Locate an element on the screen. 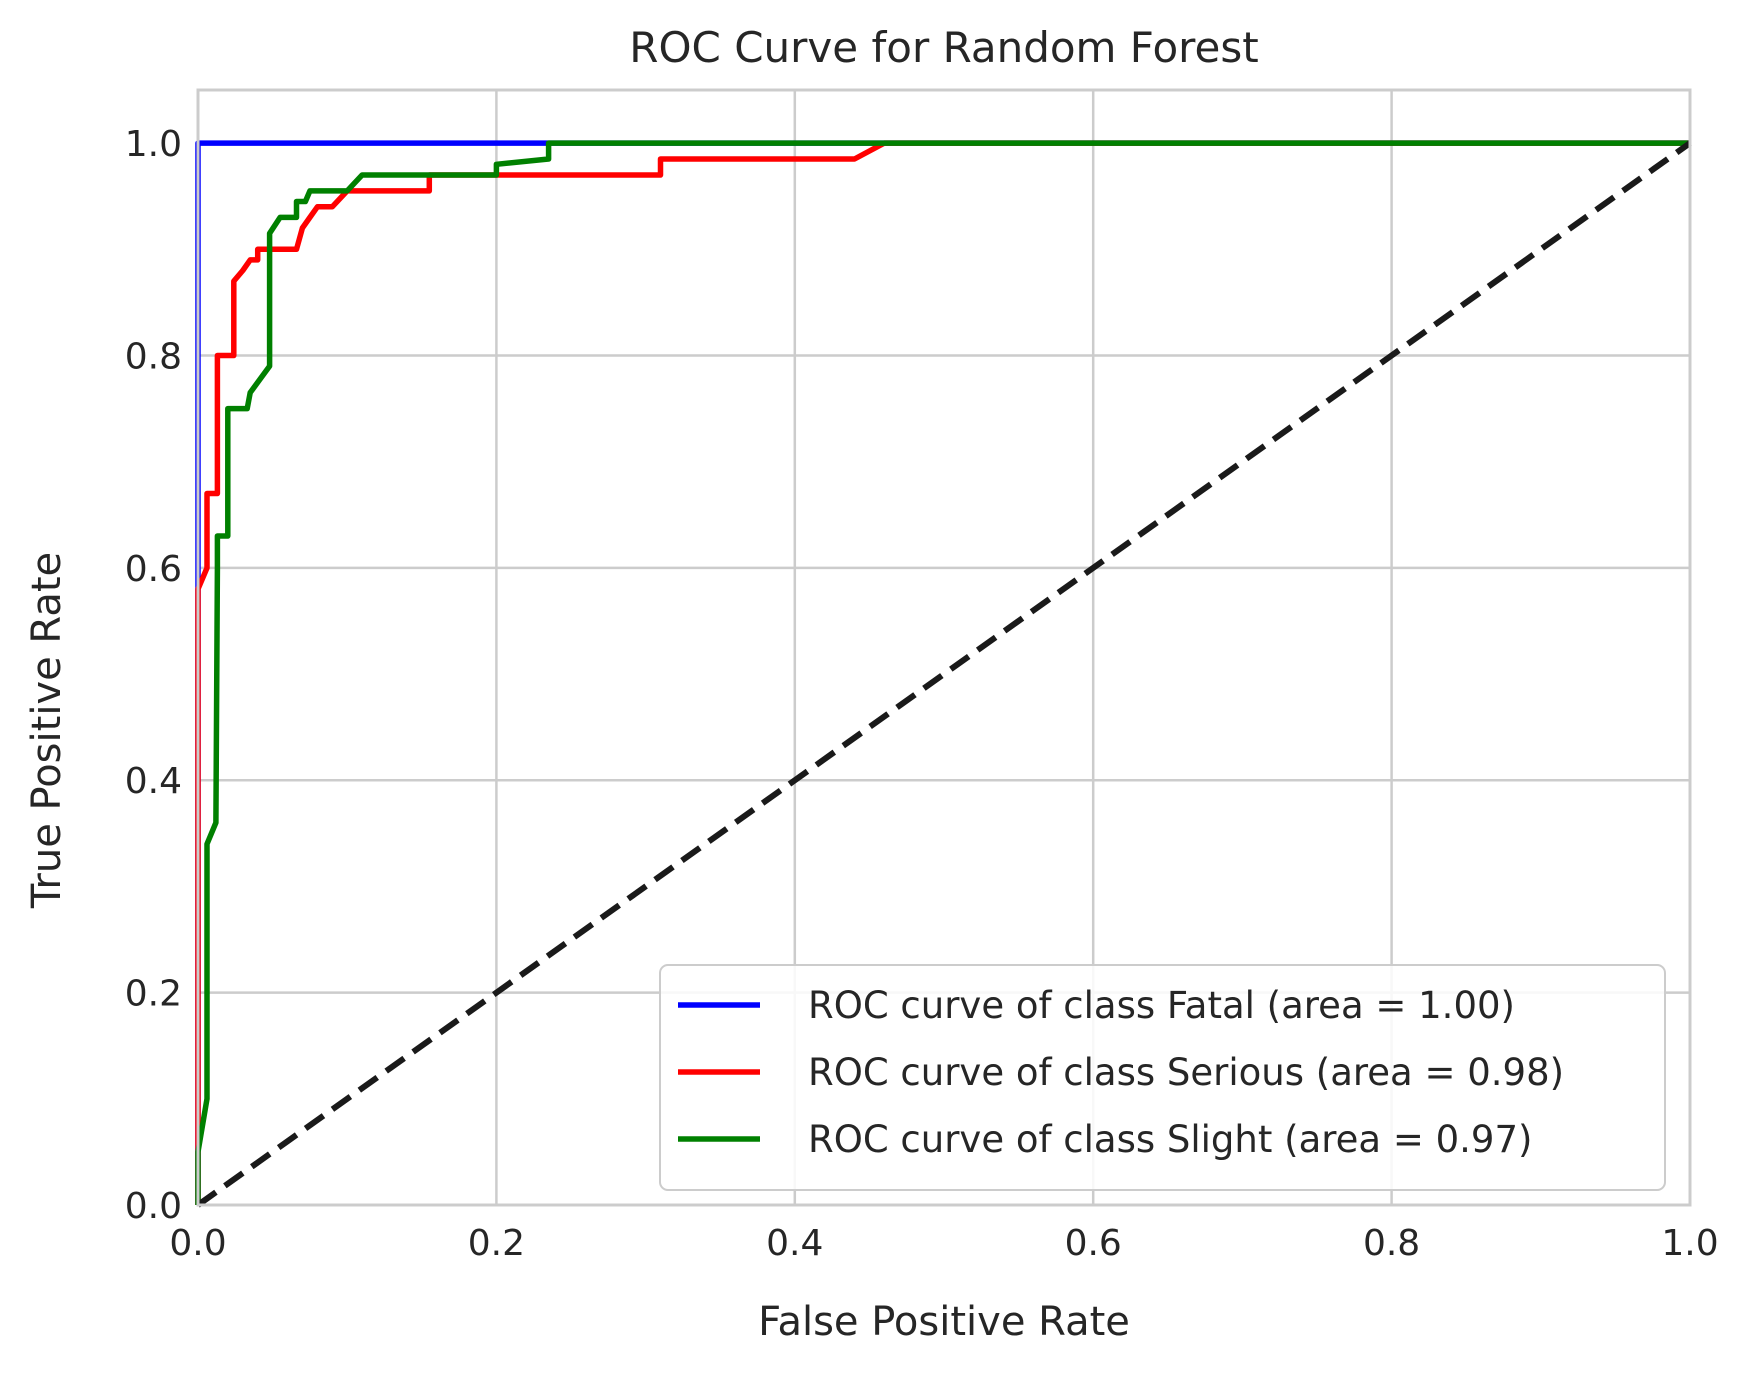  legend-box is located at coordinates (1162, 1077).